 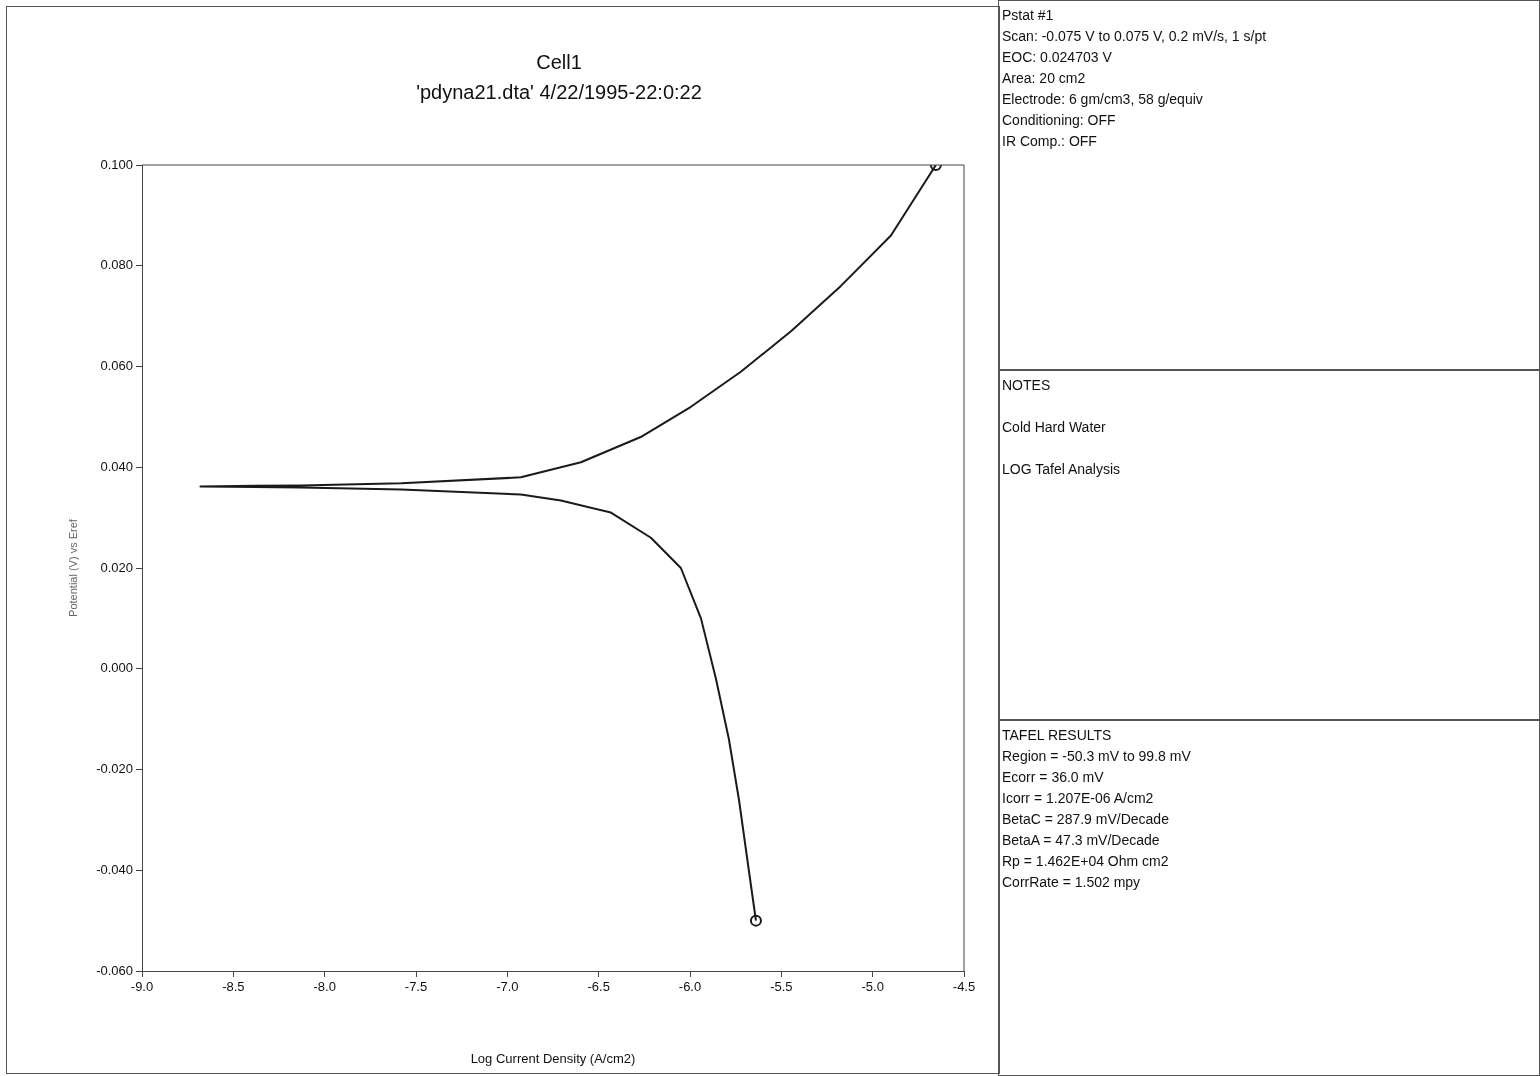 I want to click on y-tick-label: 0.060, so click(x=116, y=366).